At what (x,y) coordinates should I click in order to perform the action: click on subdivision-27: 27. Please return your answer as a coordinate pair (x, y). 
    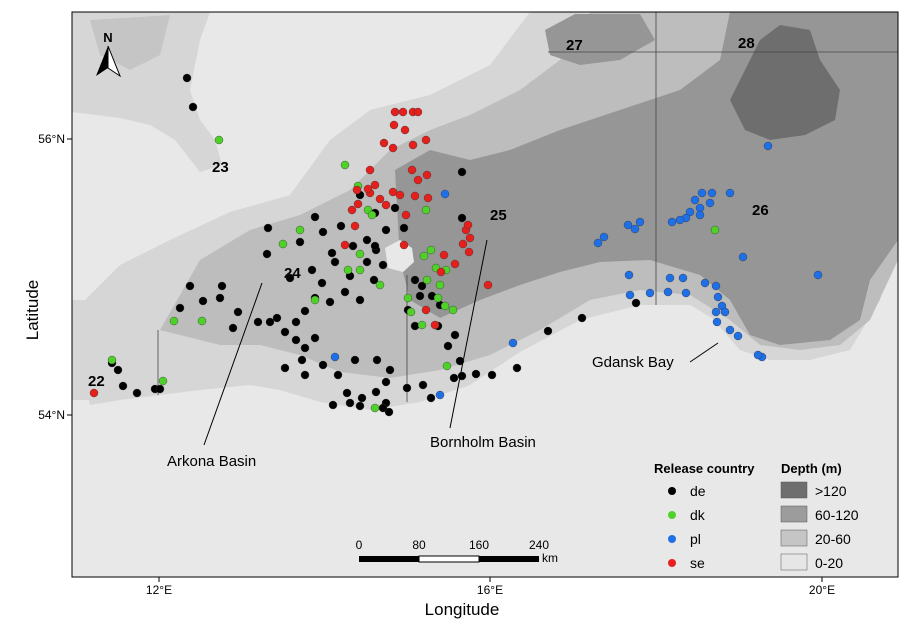
    Looking at the image, I should click on (574, 45).